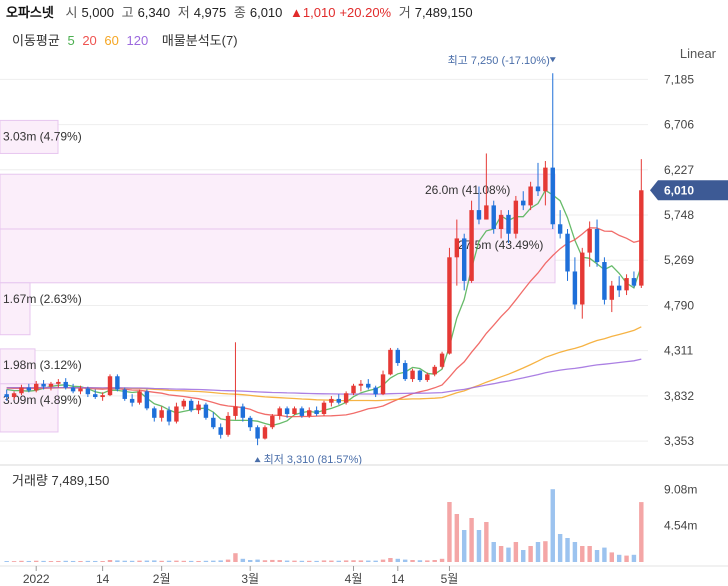  Describe the element at coordinates (697, 53) in the screenshot. I see `scale-mode-toggle: Linear` at that location.